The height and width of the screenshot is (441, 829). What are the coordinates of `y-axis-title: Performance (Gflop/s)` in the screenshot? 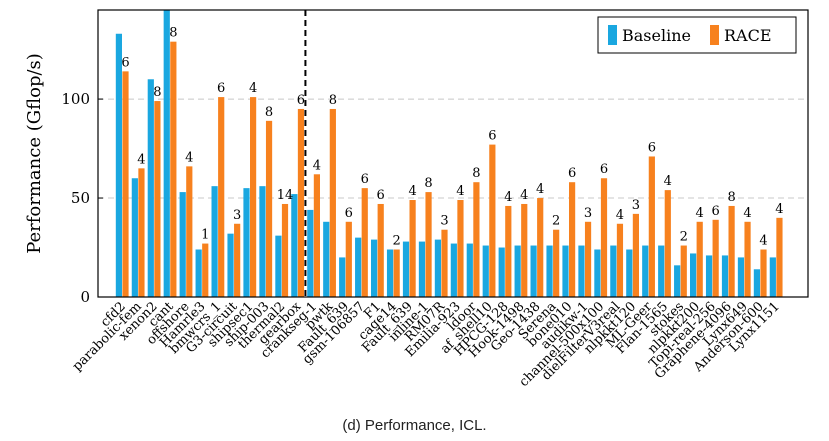 It's located at (34, 153).